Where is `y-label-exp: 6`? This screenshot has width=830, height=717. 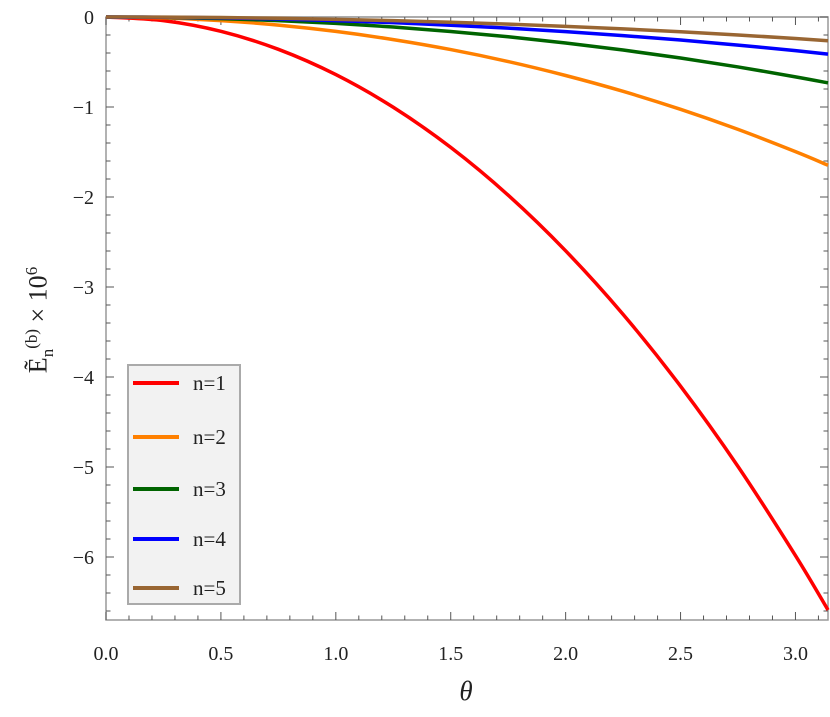
y-label-exp: 6 is located at coordinates (32, 271).